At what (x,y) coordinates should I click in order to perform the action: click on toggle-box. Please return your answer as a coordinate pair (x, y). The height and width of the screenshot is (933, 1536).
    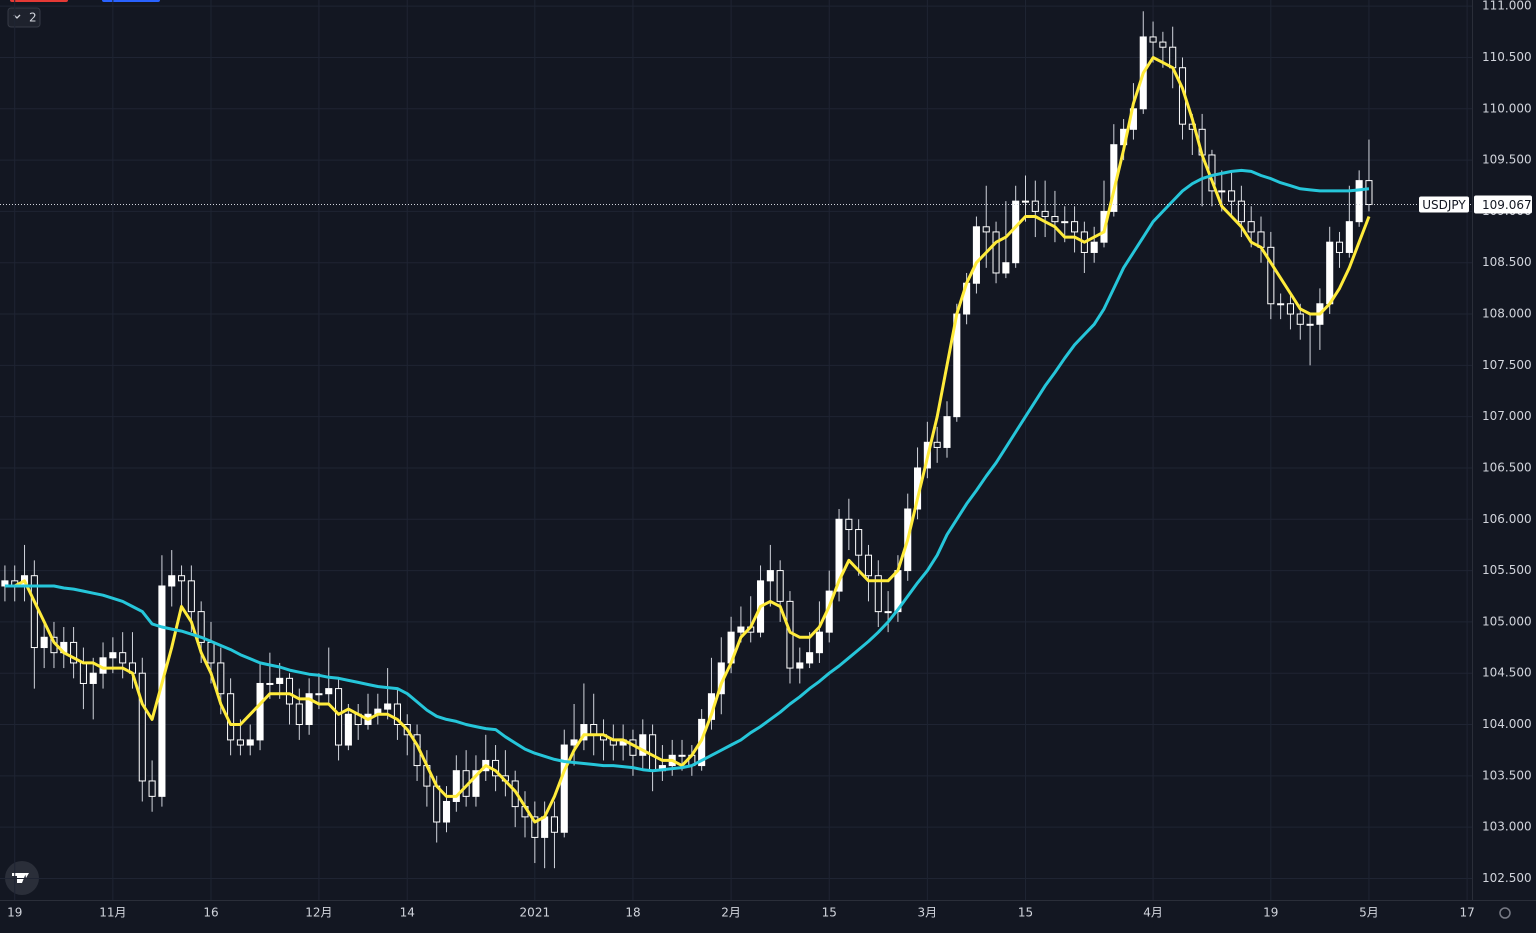
    Looking at the image, I should click on (24, 17).